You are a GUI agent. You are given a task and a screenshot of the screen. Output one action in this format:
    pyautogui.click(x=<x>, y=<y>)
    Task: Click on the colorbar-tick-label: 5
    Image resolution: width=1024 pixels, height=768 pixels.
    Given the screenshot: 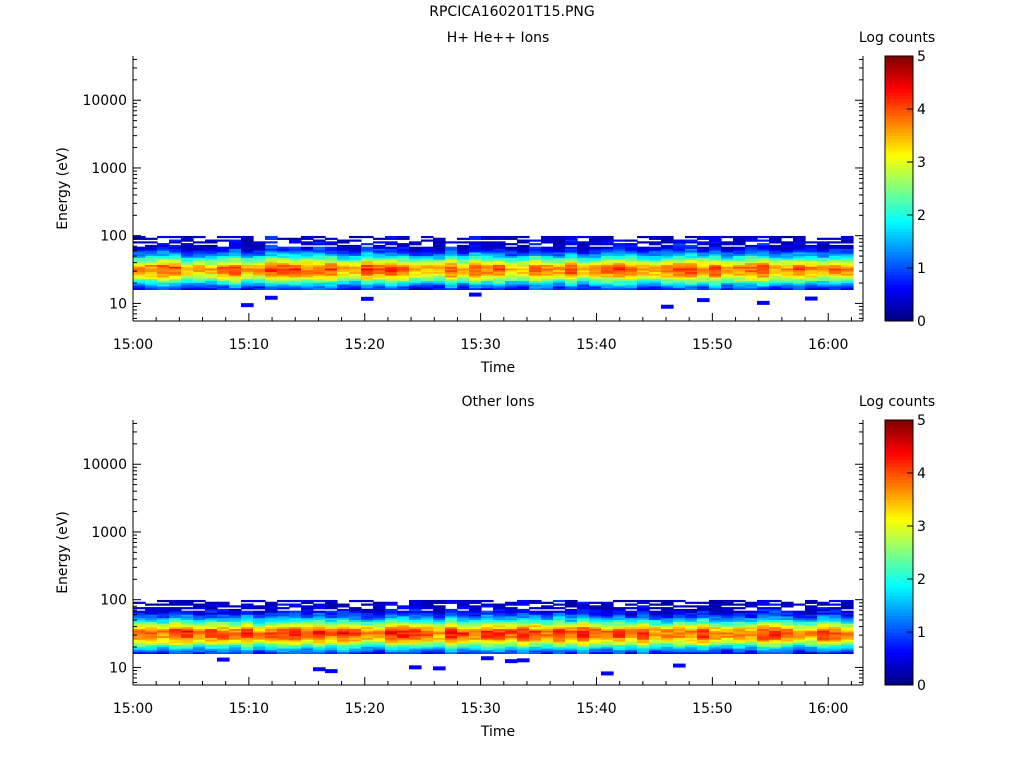 What is the action you would take?
    pyautogui.click(x=921, y=421)
    